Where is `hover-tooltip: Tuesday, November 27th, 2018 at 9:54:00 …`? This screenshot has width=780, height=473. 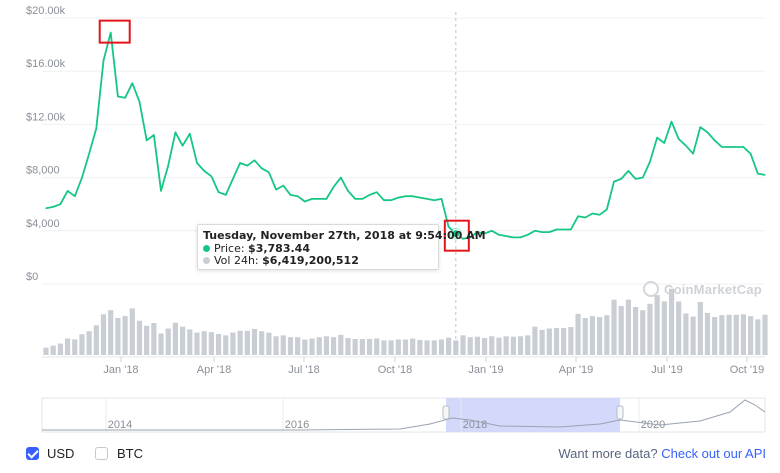
hover-tooltip: Tuesday, November 27th, 2018 at 9:54:00 … is located at coordinates (341, 247).